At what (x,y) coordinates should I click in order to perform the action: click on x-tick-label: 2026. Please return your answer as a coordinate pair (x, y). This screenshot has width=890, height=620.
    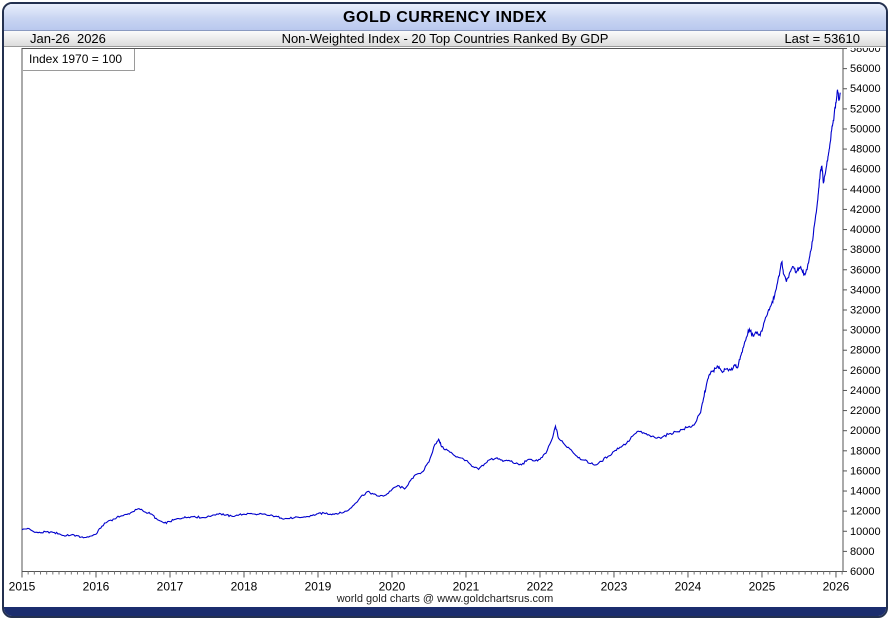
    Looking at the image, I should click on (836, 587).